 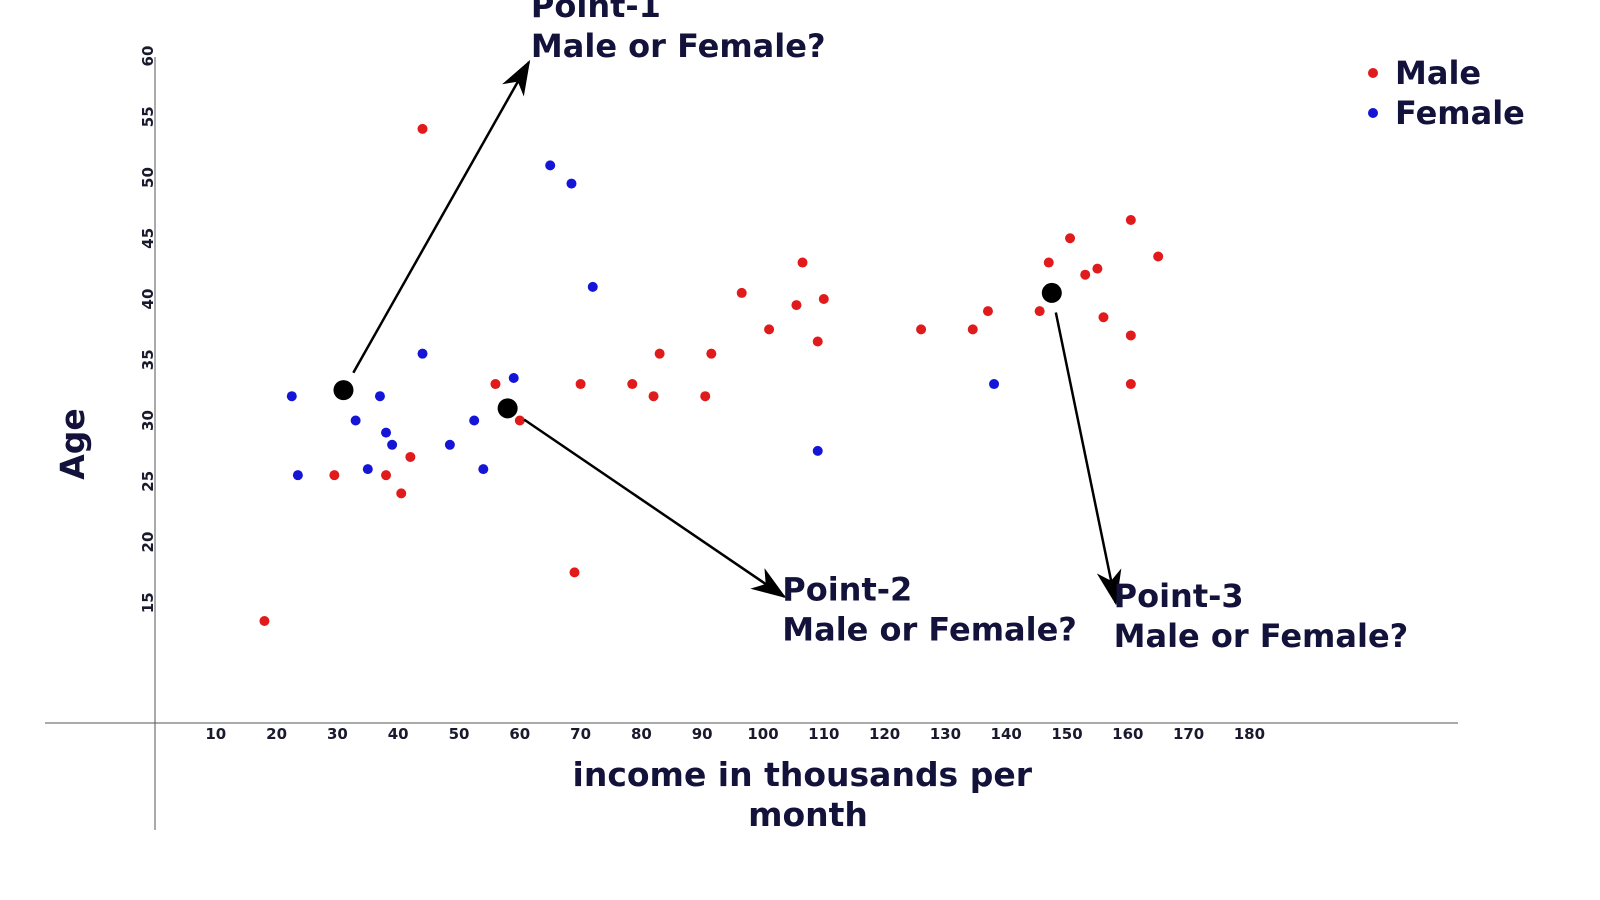 I want to click on x-tick-label: 180, so click(x=1249, y=734).